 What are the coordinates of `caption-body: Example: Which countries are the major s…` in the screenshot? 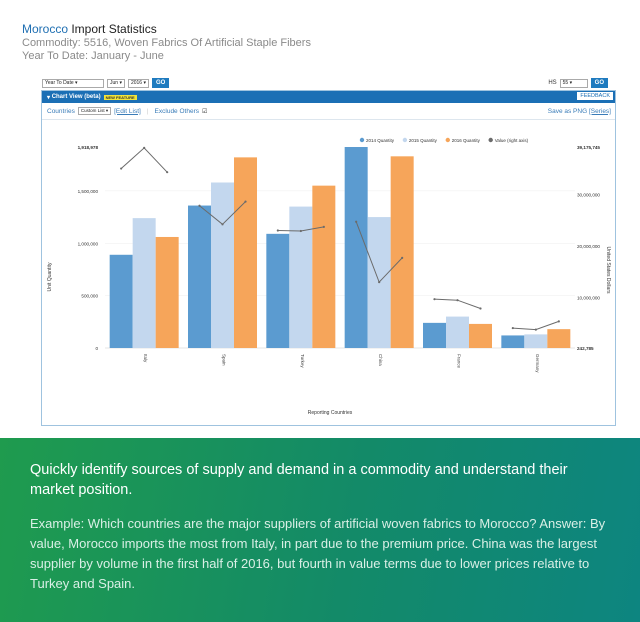 It's located at (318, 553).